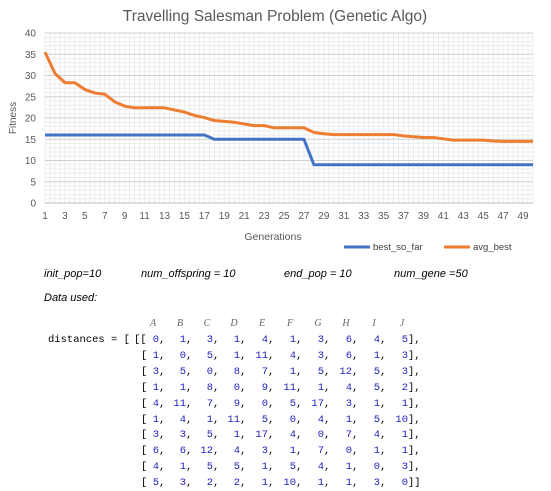 The image size is (551, 491). What do you see at coordinates (290, 323) in the screenshot?
I see `matrix-column-header: F` at bounding box center [290, 323].